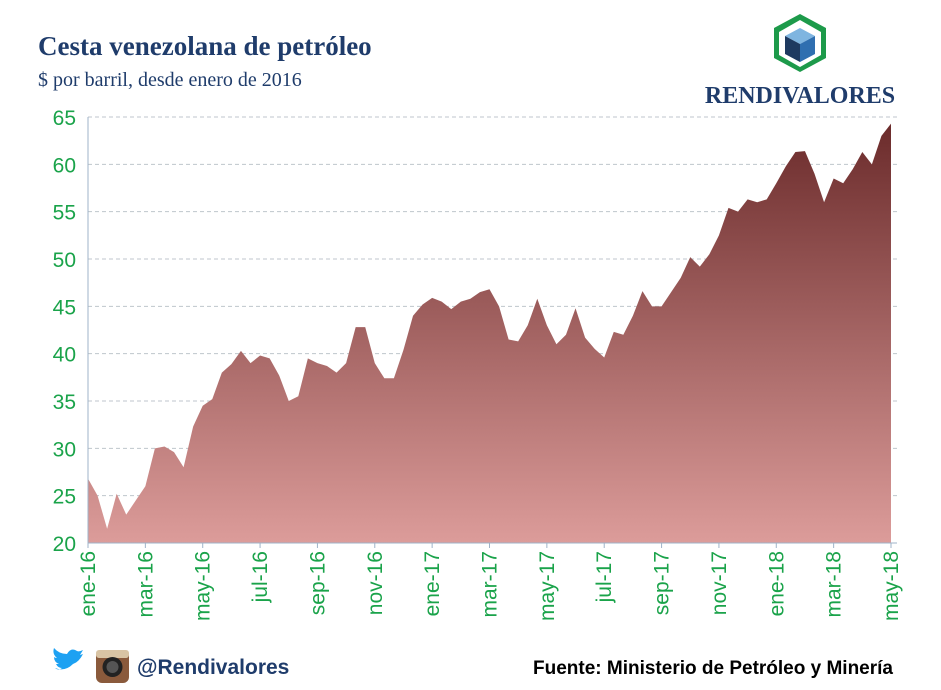 The image size is (941, 690). I want to click on x-tick-label: may-17, so click(547, 586).